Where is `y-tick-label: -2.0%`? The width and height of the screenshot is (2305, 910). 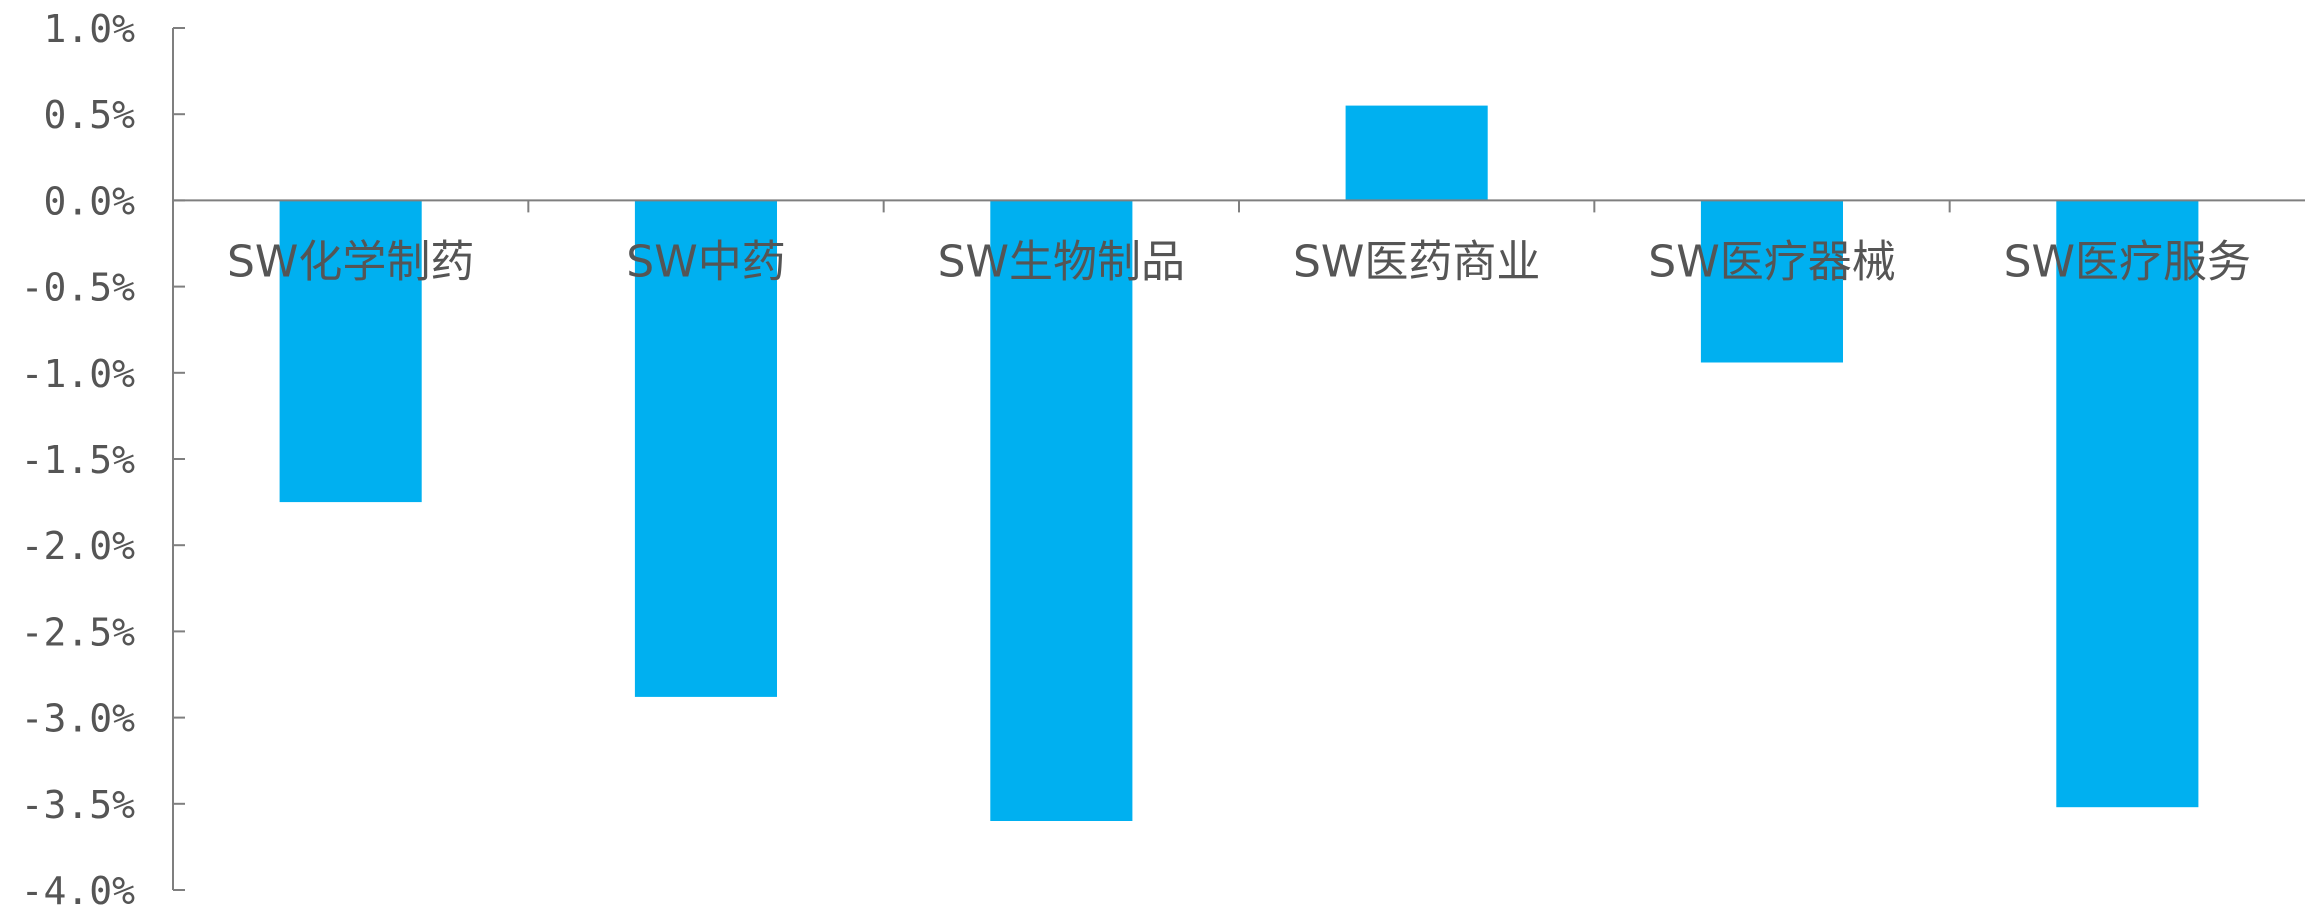
y-tick-label: -2.0% is located at coordinates (78, 546).